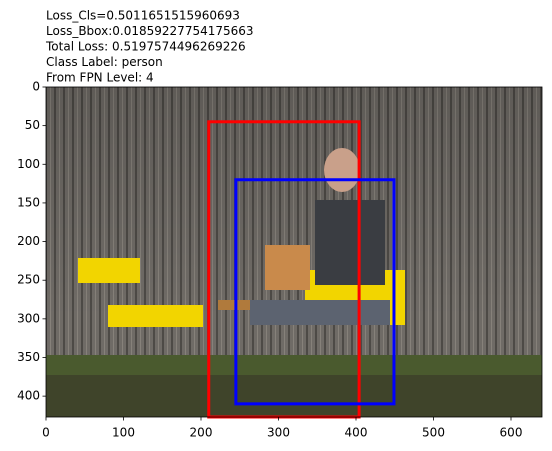  What do you see at coordinates (28, 202) in the screenshot?
I see `y-tick-label: 150` at bounding box center [28, 202].